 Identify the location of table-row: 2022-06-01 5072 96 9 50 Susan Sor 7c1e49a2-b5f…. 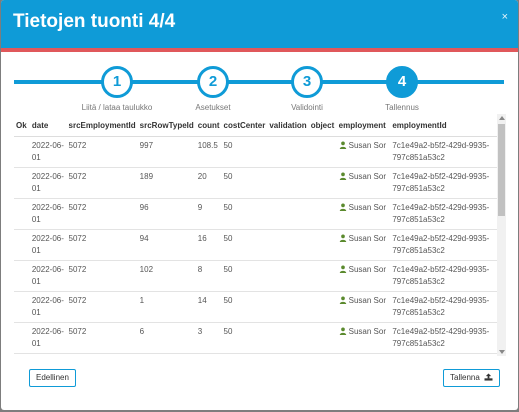
(256, 214).